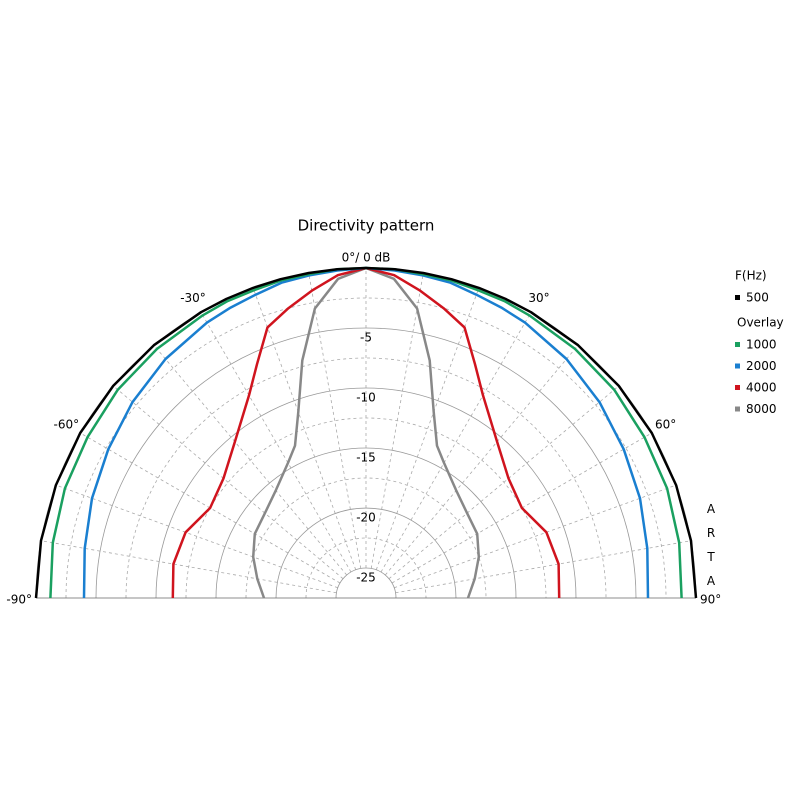 This screenshot has width=800, height=800. I want to click on angle-tick-label: -90°, so click(19, 600).